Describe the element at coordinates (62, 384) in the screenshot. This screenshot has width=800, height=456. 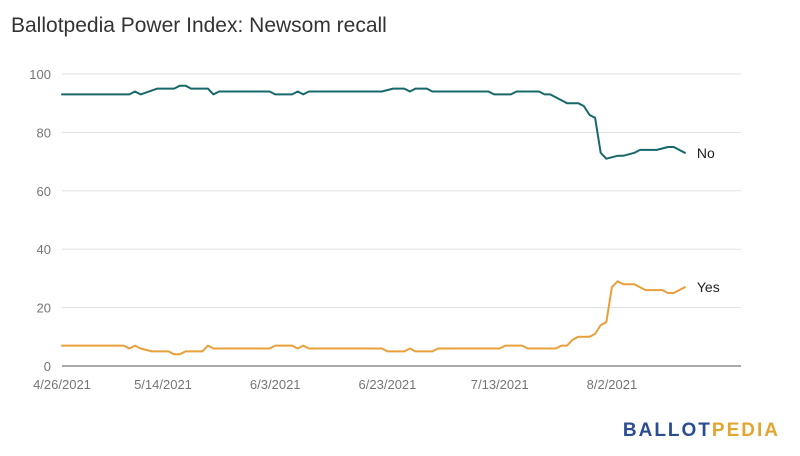
I see `x-tick-label: 4/26/2021` at that location.